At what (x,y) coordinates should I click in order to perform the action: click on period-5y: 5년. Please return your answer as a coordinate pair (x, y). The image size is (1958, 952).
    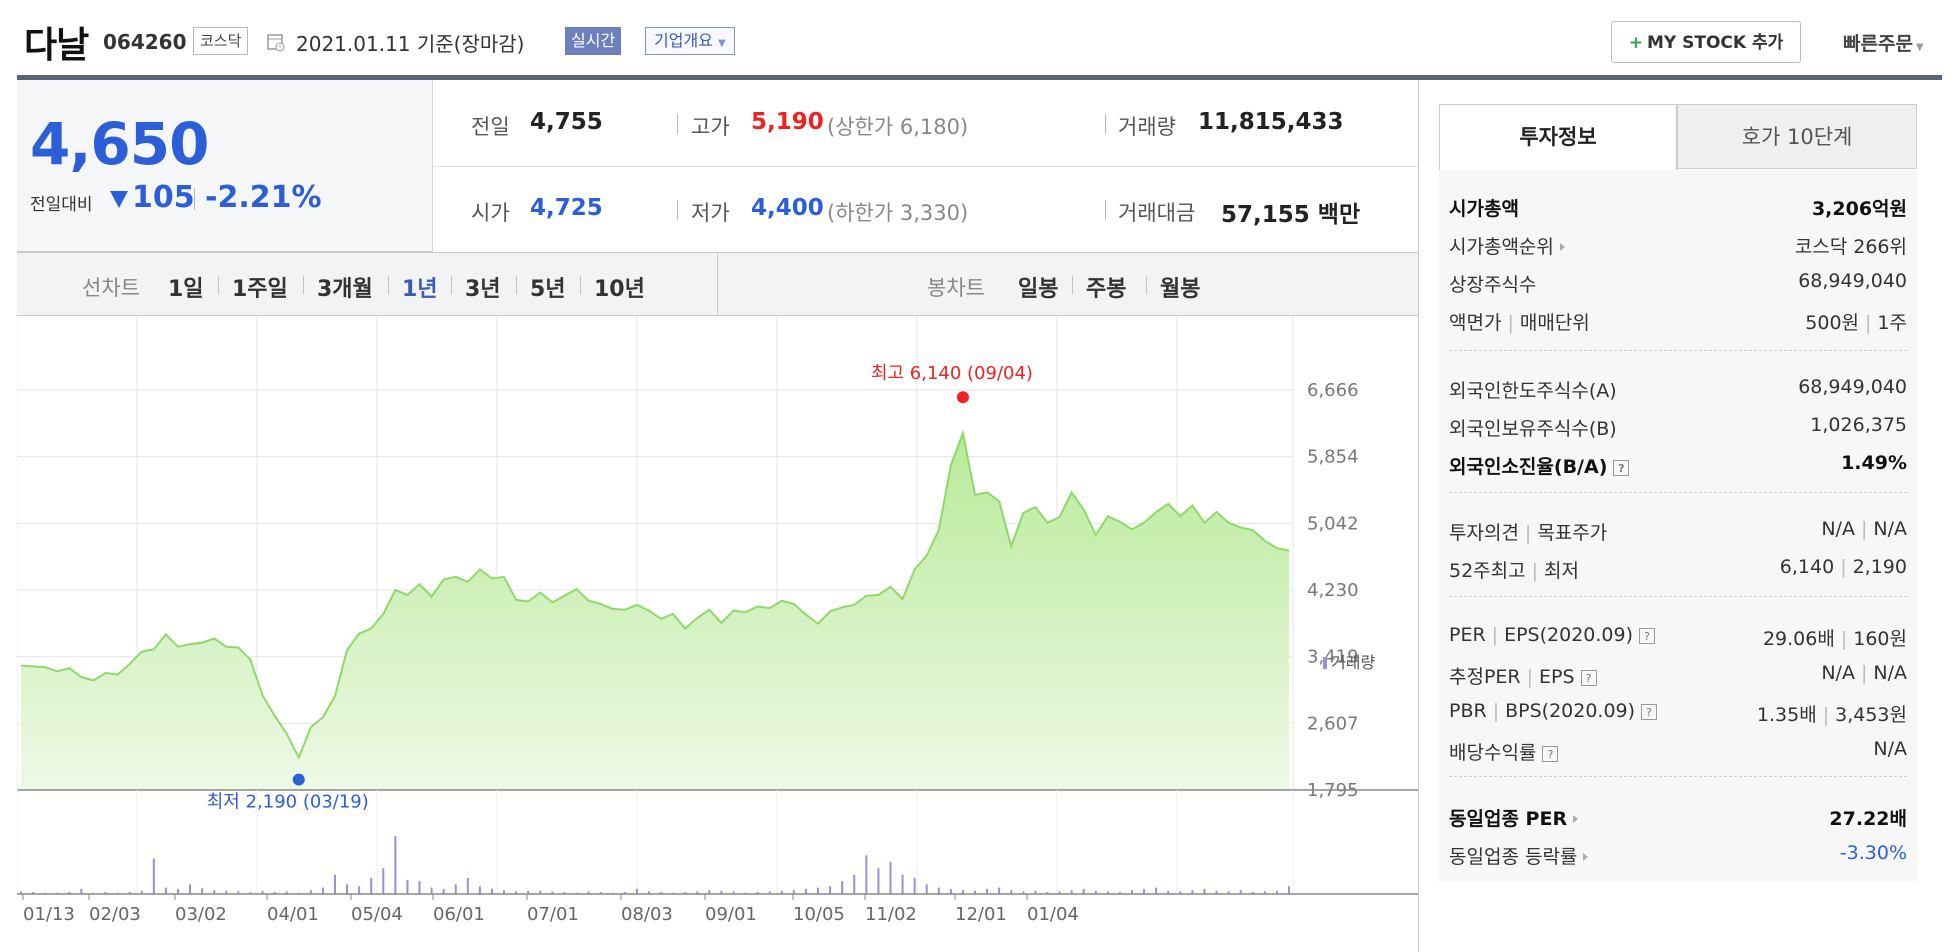
    Looking at the image, I should click on (548, 289).